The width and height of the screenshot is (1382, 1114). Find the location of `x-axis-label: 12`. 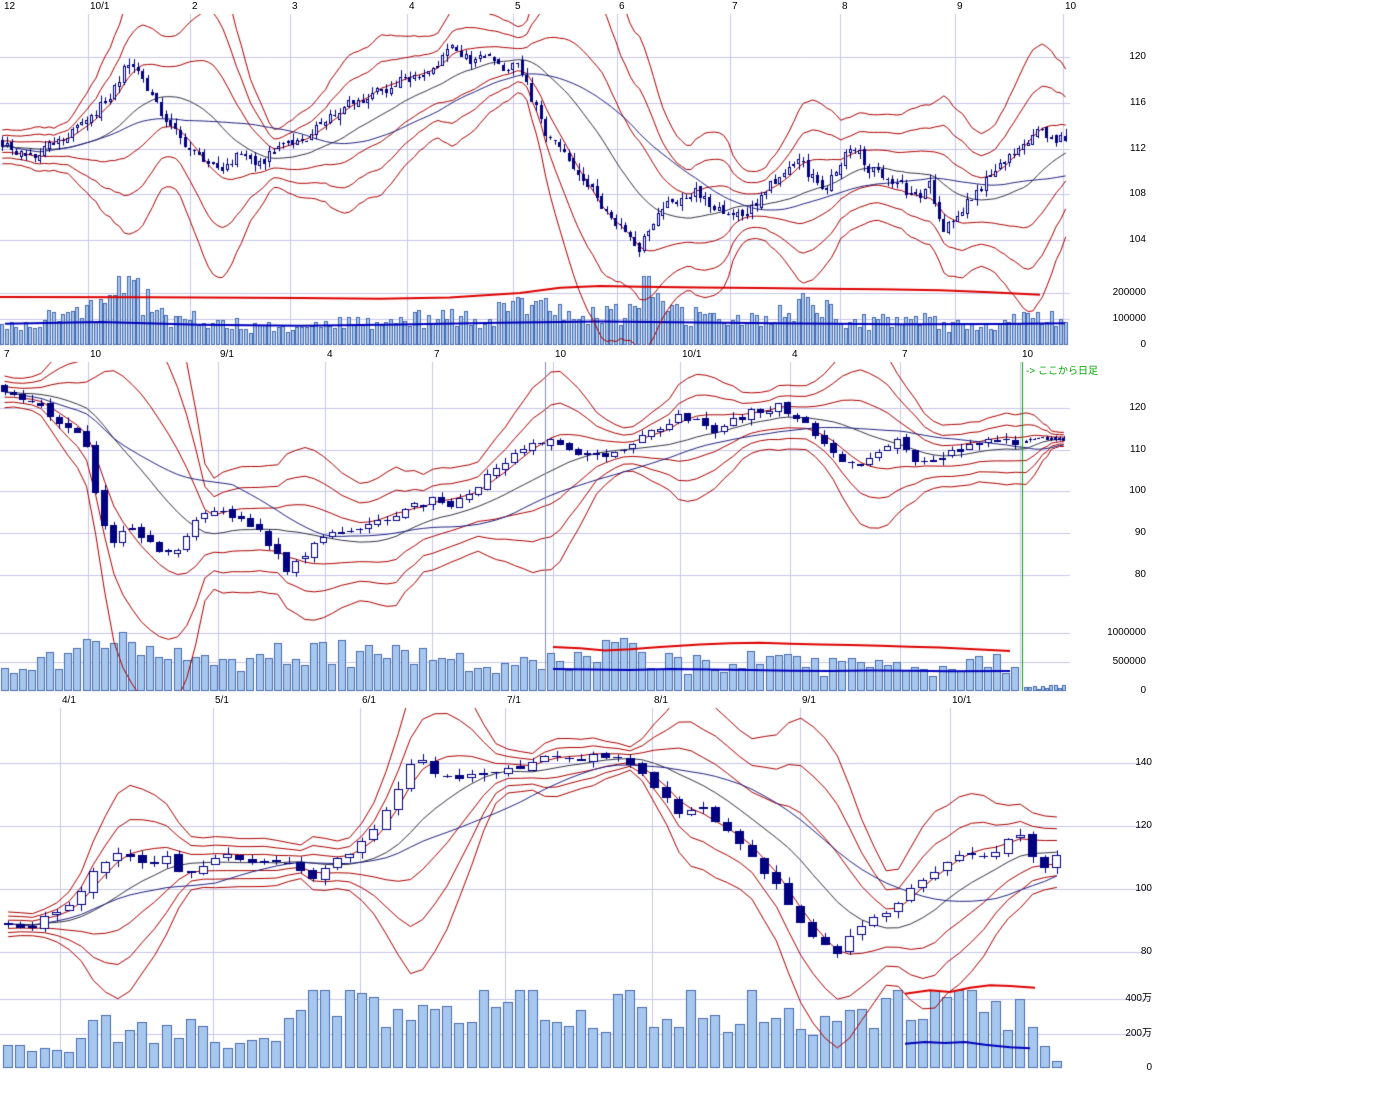

x-axis-label: 12 is located at coordinates (10, 6).